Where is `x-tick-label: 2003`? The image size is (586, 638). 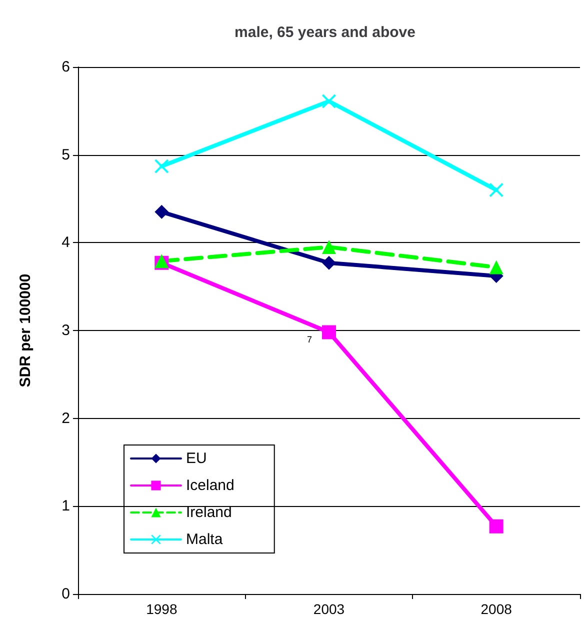
x-tick-label: 2003 is located at coordinates (329, 609).